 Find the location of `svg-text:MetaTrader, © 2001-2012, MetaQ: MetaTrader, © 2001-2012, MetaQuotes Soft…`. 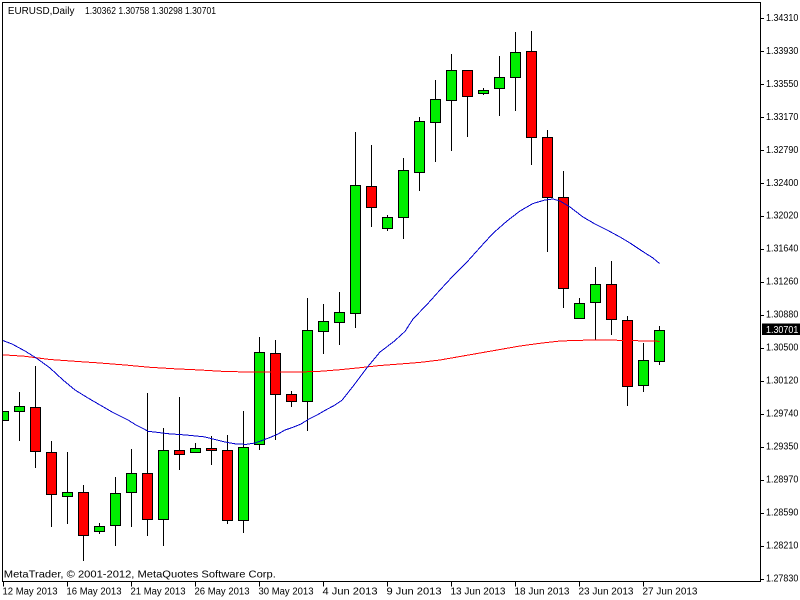

svg-text:MetaTrader, © 2001-2012, MetaQ: MetaTrader, © 2001-2012, MetaQuotes Soft… is located at coordinates (140, 575).